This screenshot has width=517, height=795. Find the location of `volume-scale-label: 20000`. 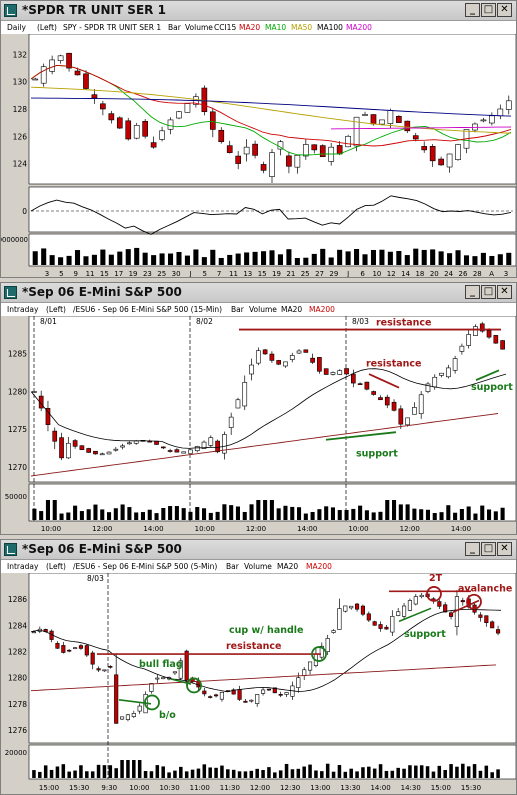

volume-scale-label: 20000 is located at coordinates (16, 753).